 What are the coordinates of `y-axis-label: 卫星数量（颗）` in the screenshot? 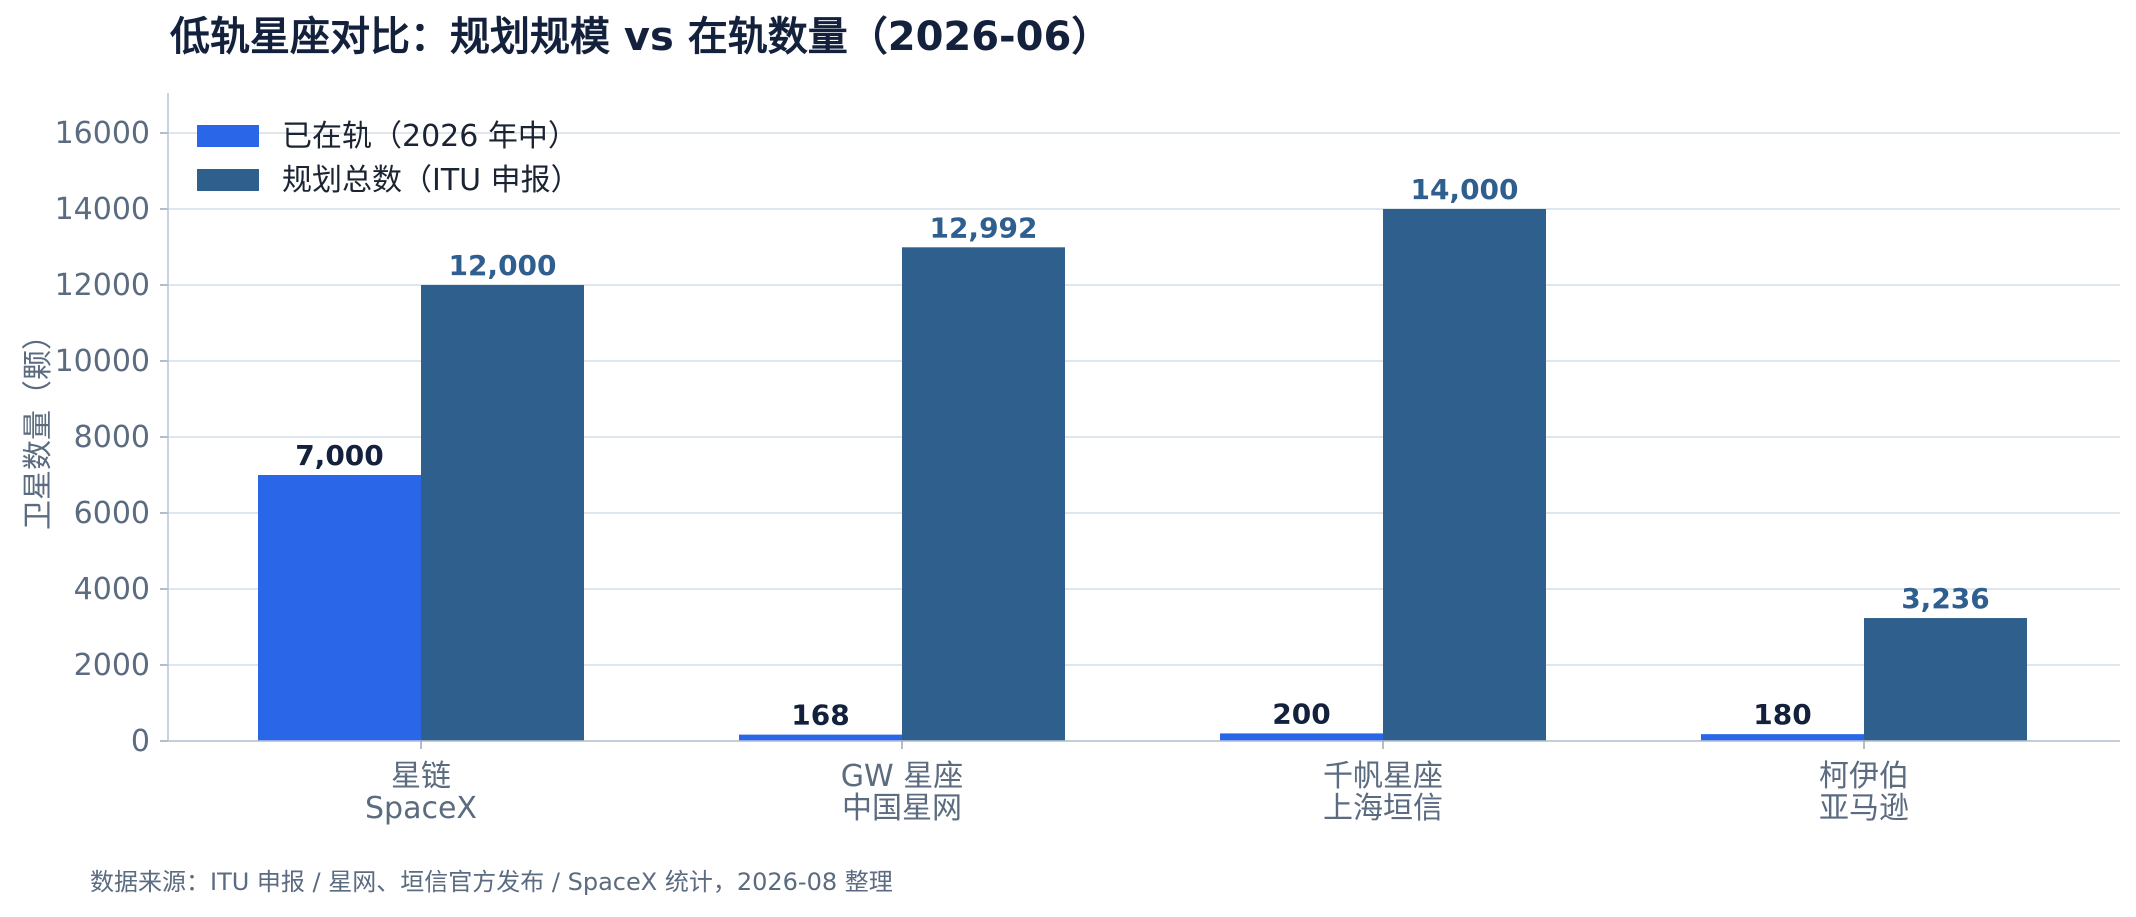 It's located at (38, 425).